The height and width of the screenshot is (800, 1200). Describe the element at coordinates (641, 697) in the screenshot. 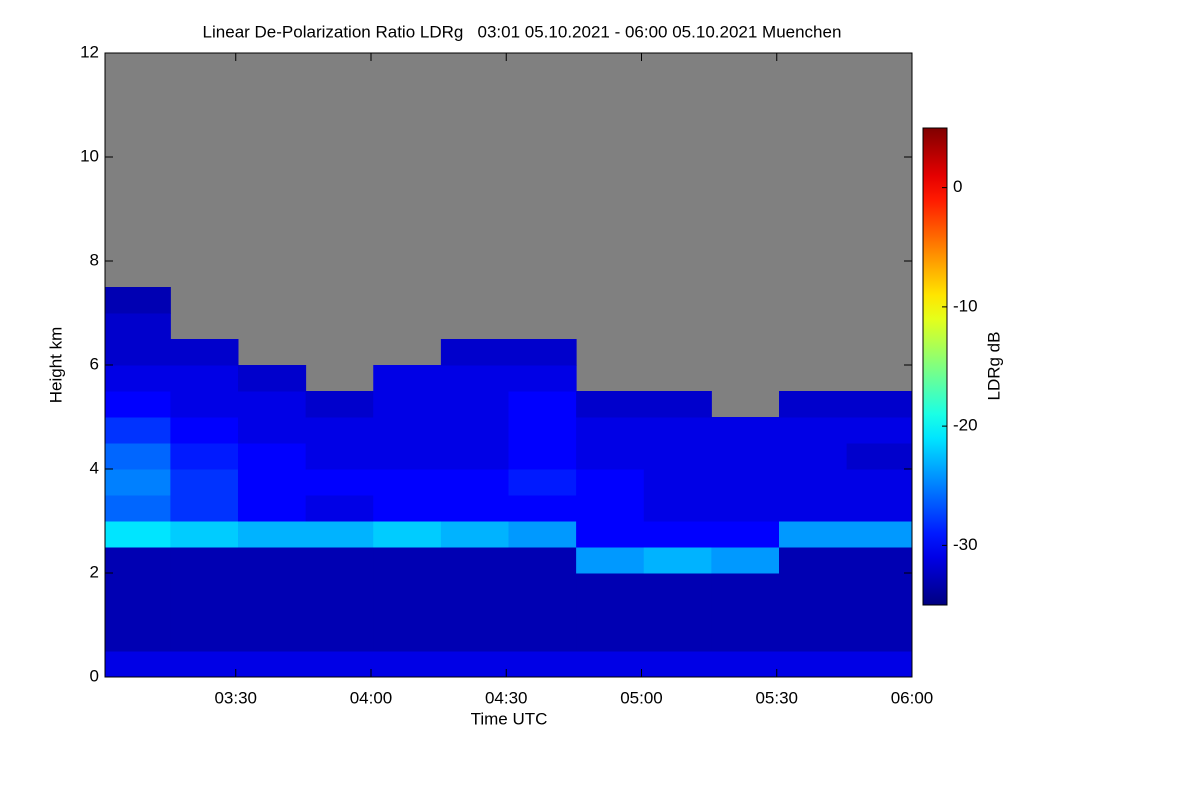

I see `x-tick-label: 05:00` at that location.